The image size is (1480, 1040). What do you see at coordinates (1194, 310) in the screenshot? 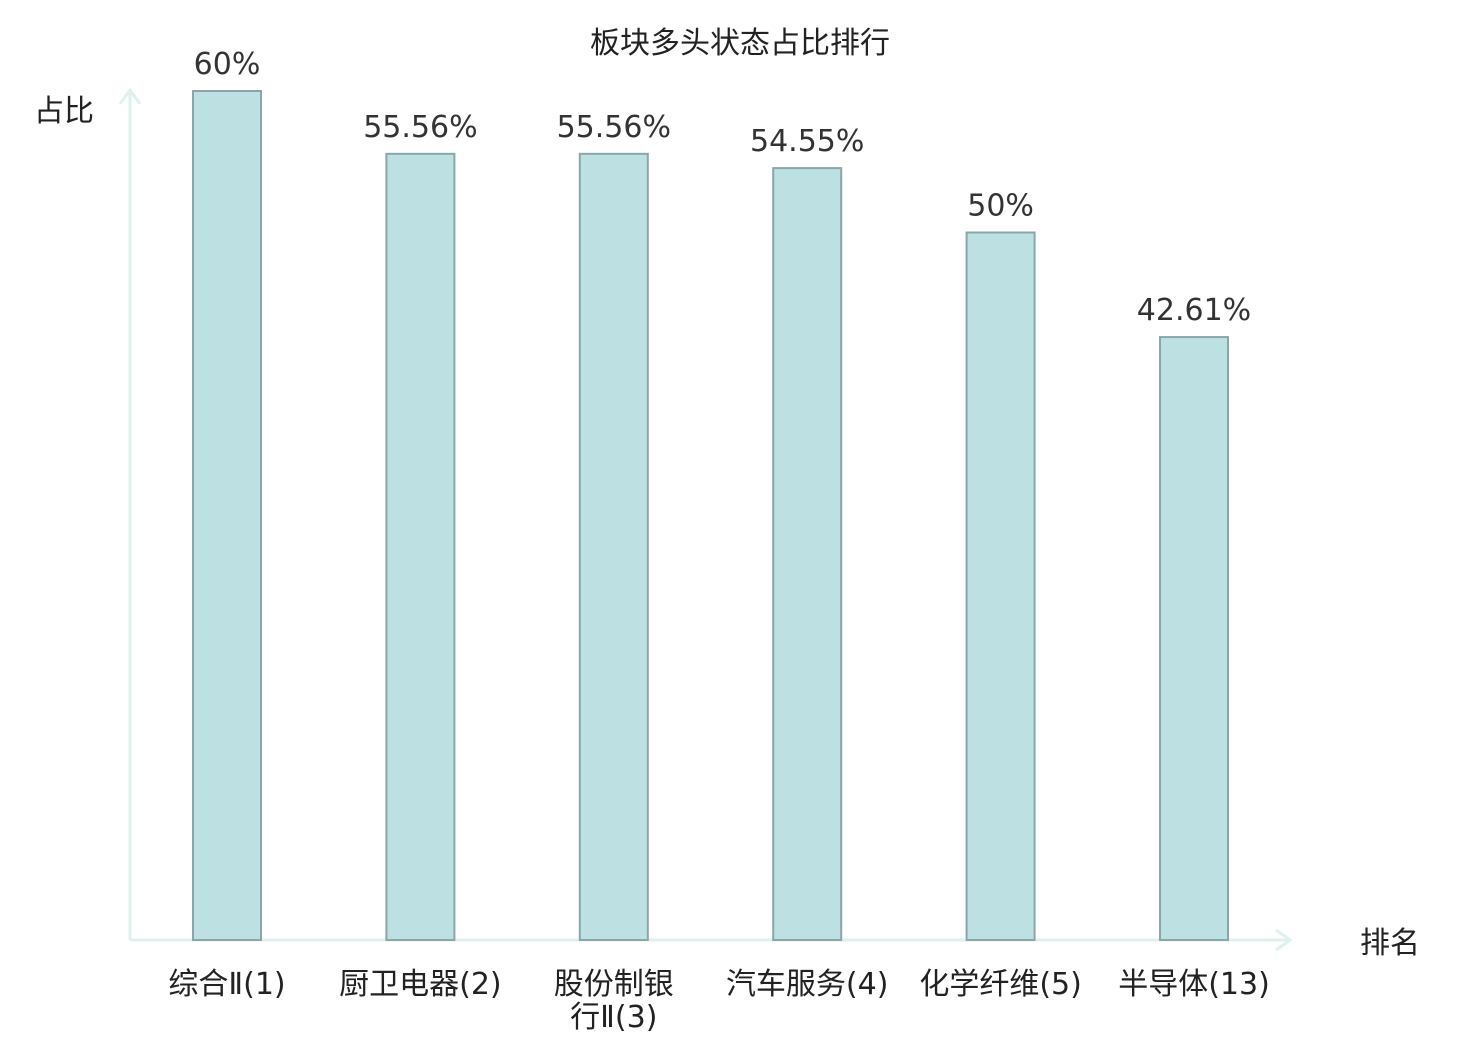
I see `data-label: 42.61%` at bounding box center [1194, 310].